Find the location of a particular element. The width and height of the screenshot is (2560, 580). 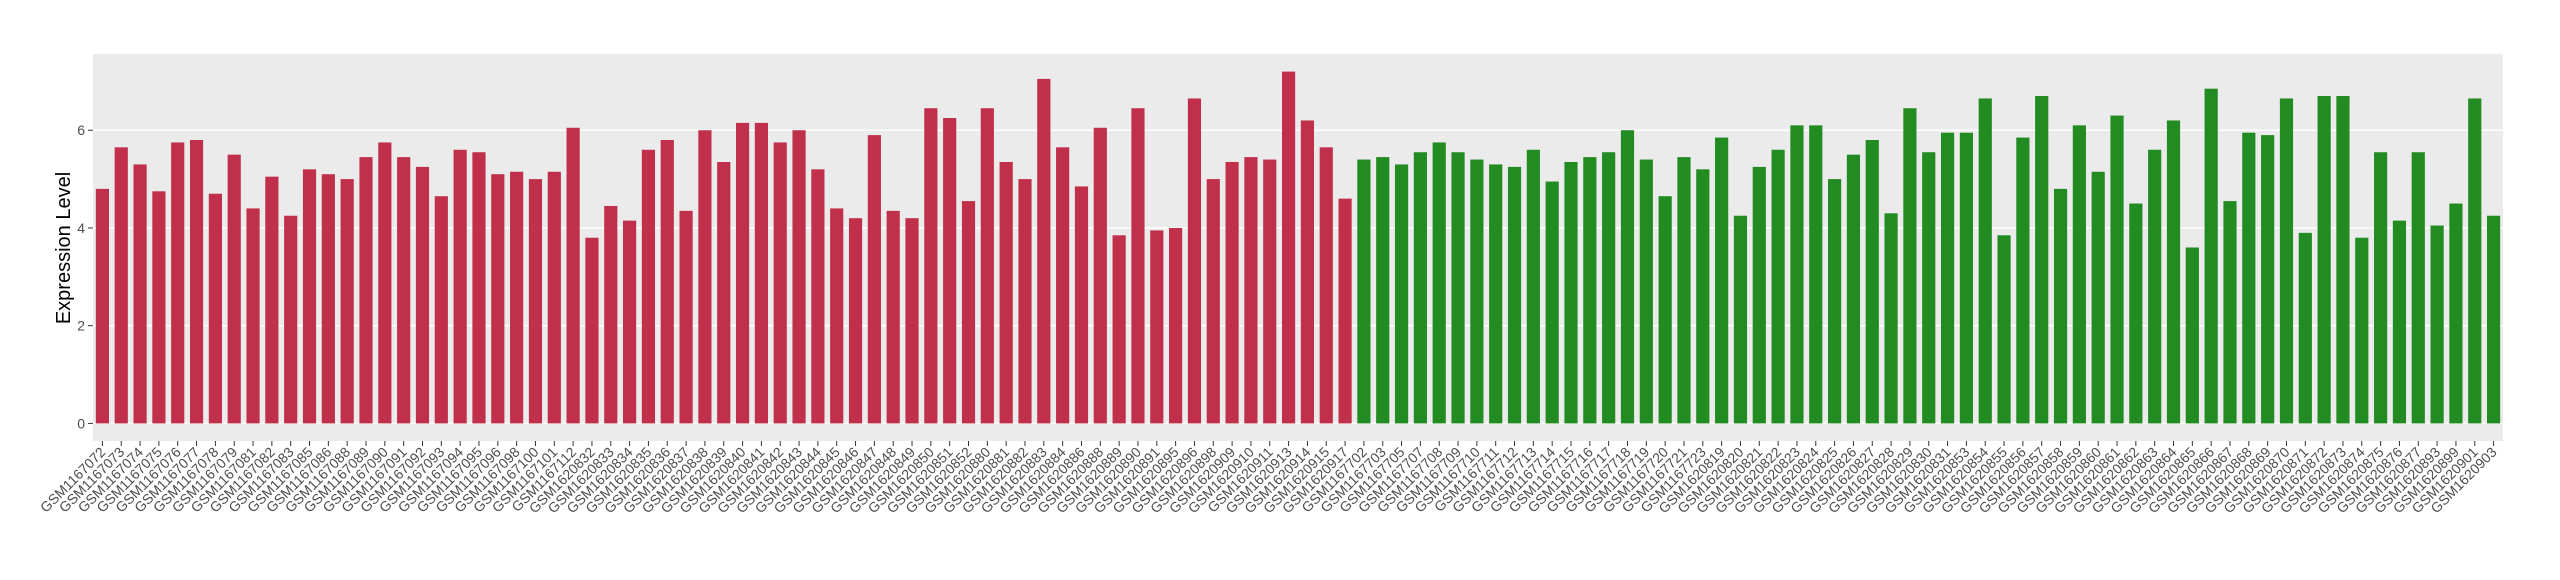

y-axis-label: Expression Level is located at coordinates (64, 248).